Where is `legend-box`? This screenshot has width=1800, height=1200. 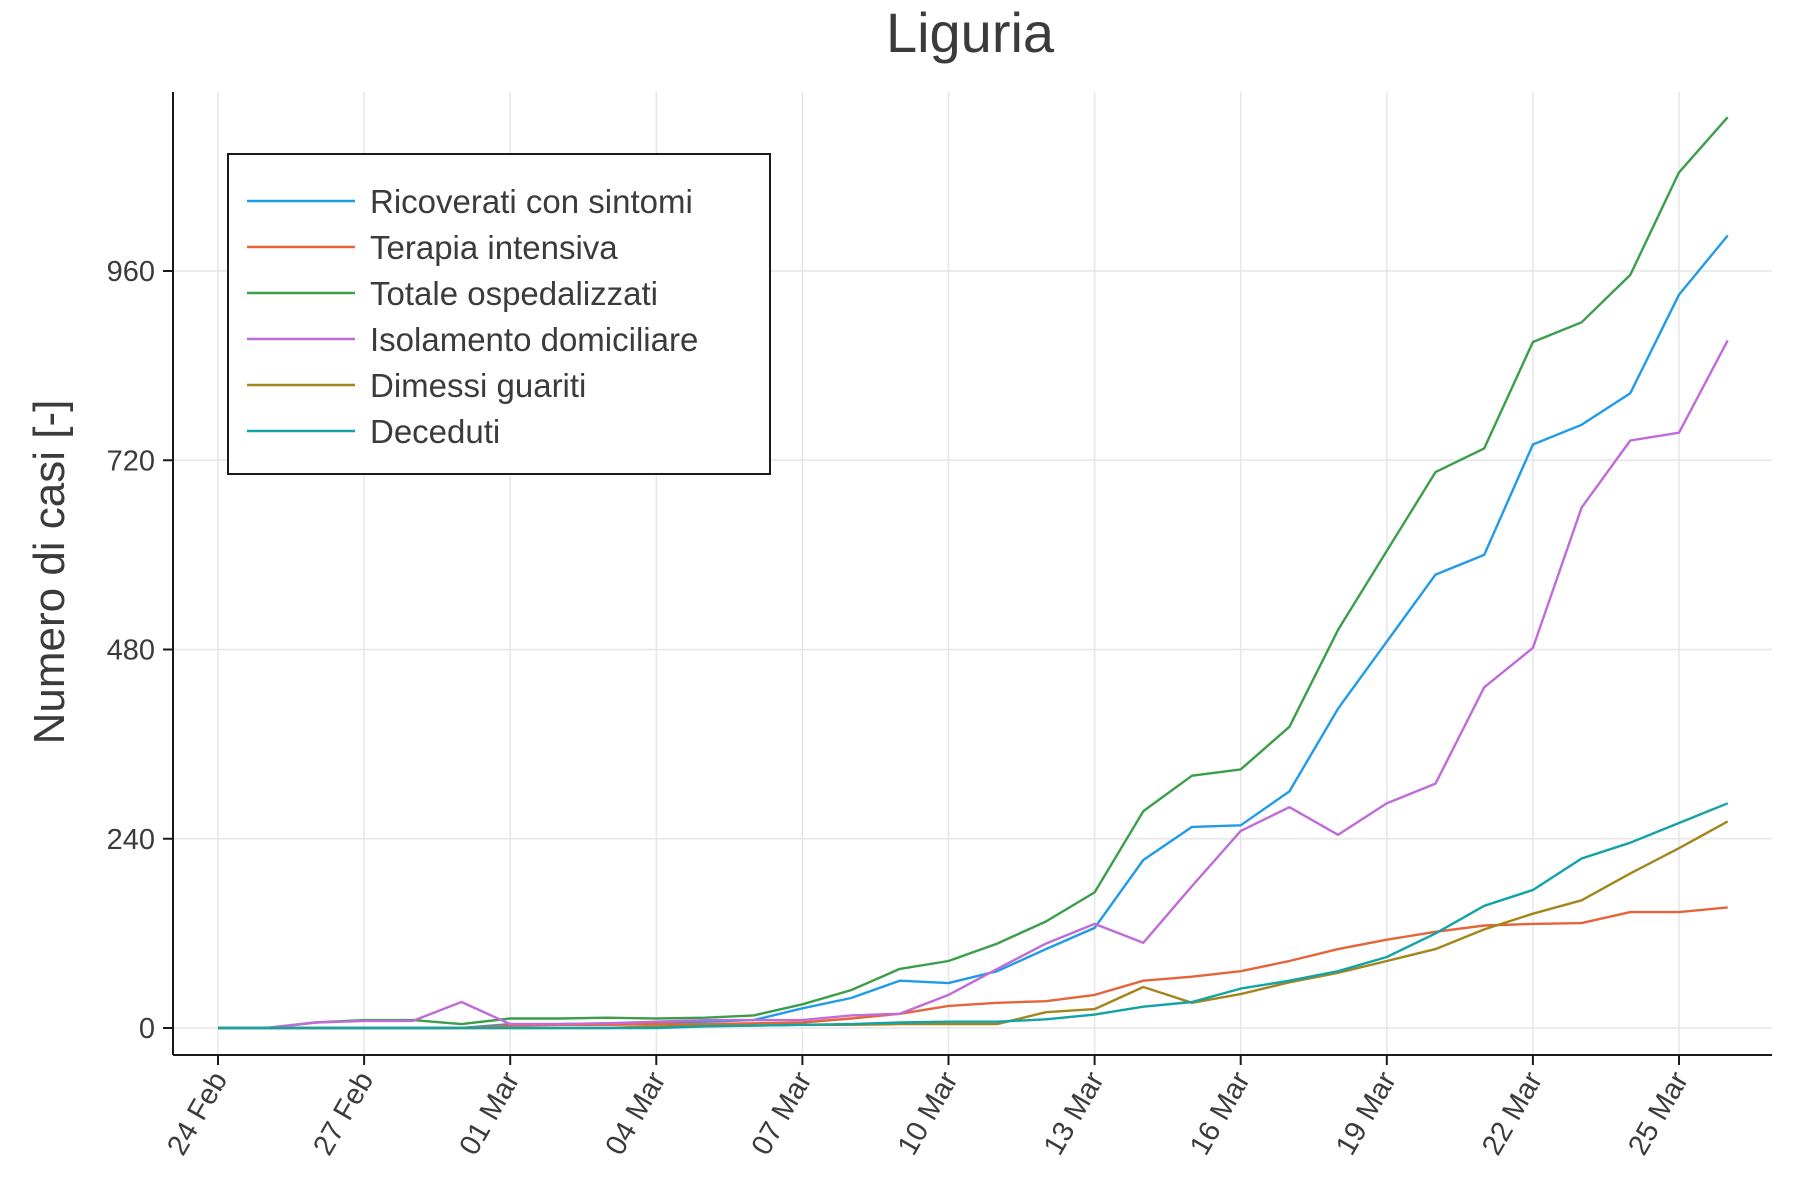 legend-box is located at coordinates (499, 314).